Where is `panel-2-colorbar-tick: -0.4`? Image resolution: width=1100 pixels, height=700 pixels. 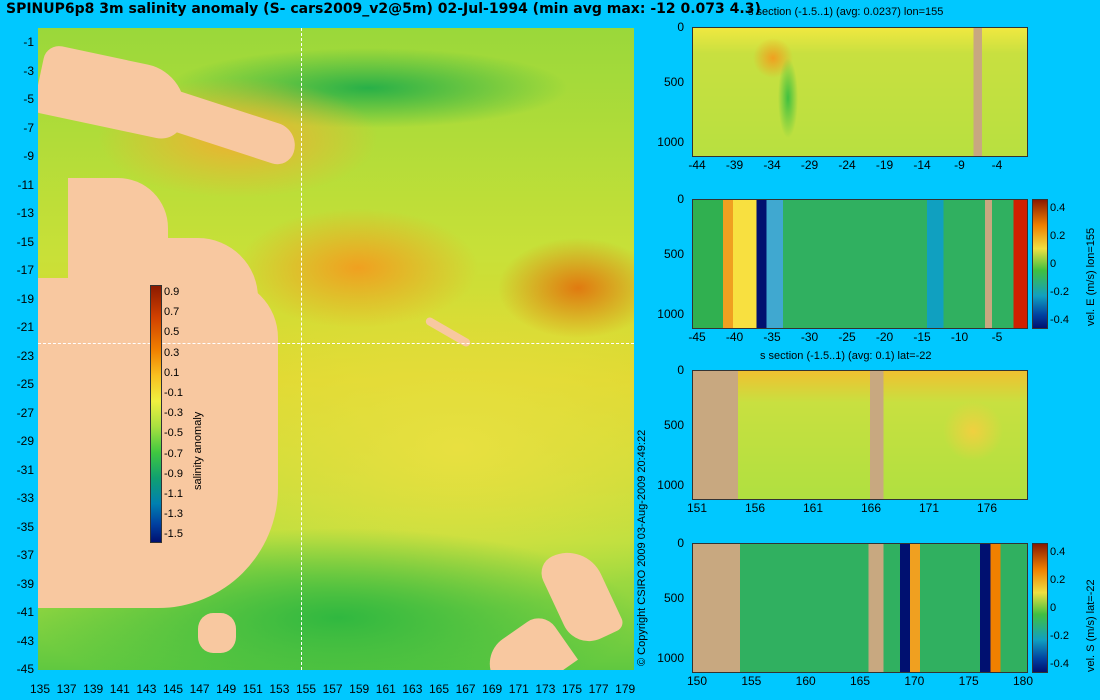
panel-2-colorbar-tick: -0.4 is located at coordinates (1059, 320).